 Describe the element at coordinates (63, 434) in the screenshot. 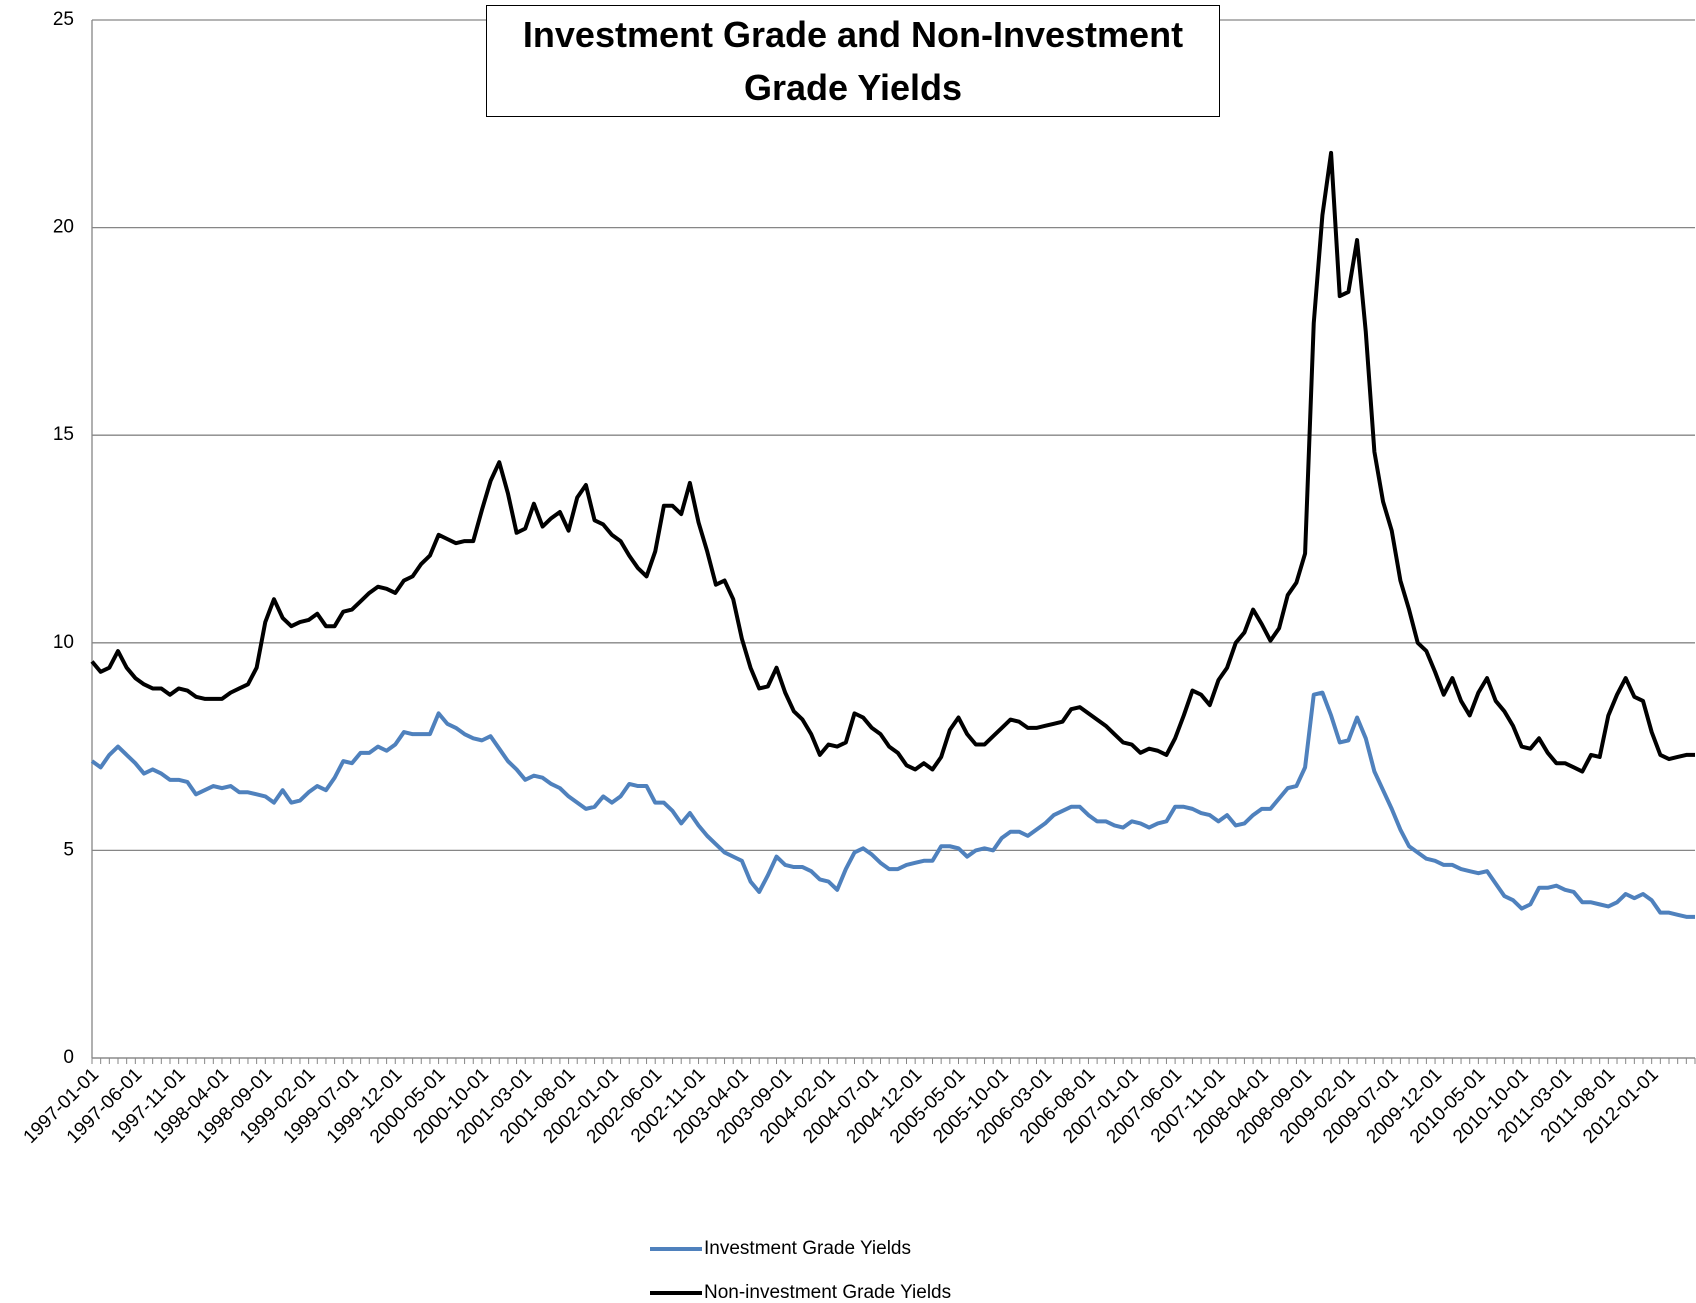

I see `y-tick-label: 15` at that location.